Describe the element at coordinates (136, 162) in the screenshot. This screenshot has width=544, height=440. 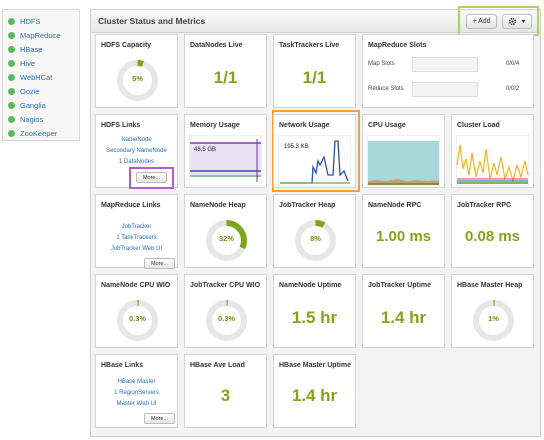
I see `link-datanodes: 1 DataNodes` at that location.